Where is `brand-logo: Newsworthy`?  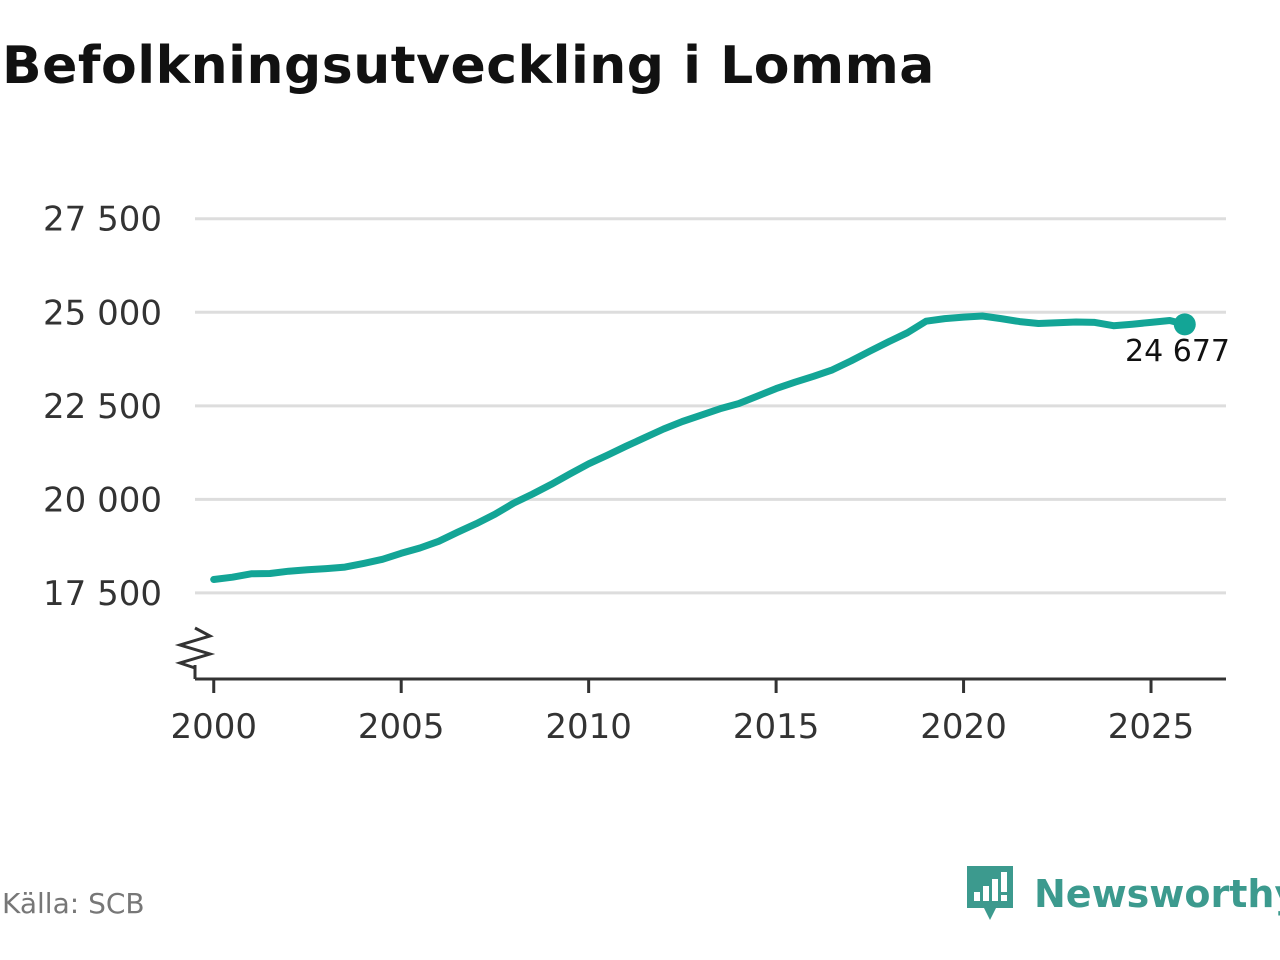 brand-logo: Newsworthy is located at coordinates (1122, 894).